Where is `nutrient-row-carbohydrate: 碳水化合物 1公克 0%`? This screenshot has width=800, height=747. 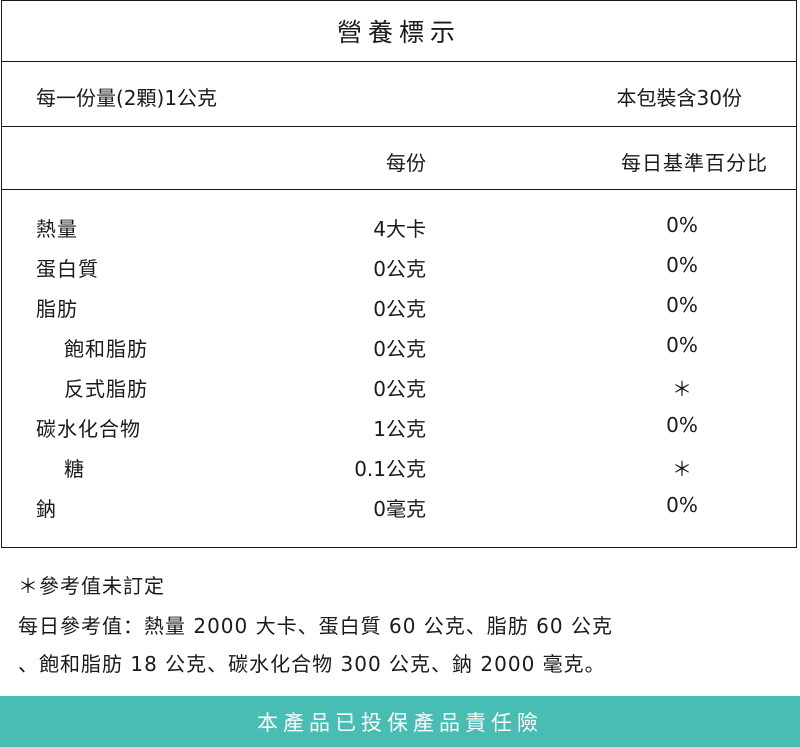
nutrient-row-carbohydrate: 碳水化合物 1公克 0% is located at coordinates (399, 433).